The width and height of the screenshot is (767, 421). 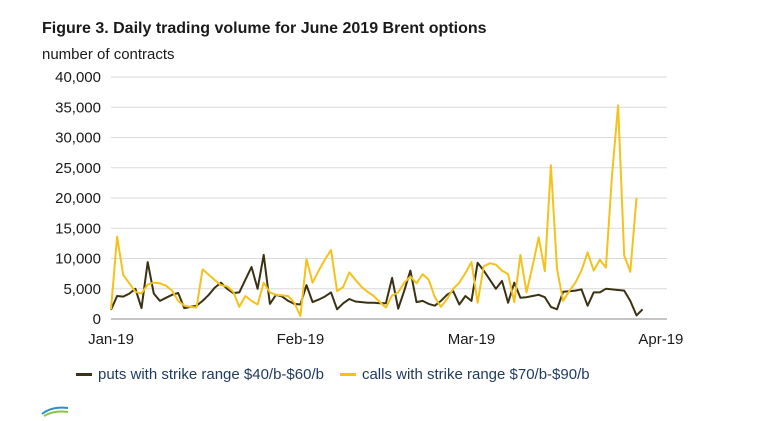 I want to click on series-line-puts, so click(x=377, y=285).